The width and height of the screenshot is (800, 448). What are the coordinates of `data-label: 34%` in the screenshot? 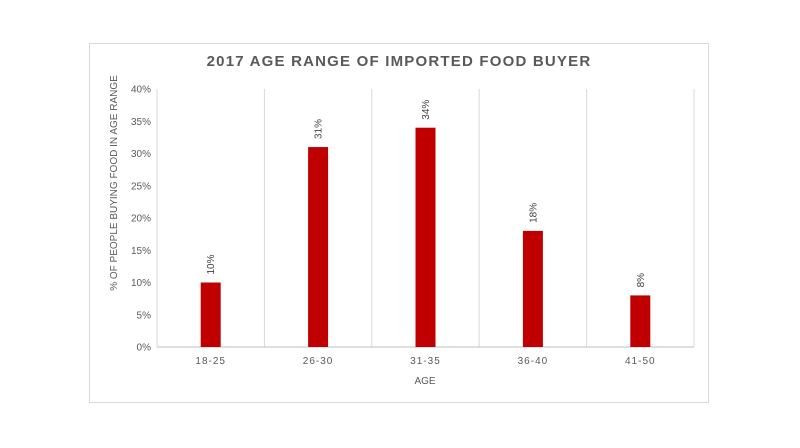 It's located at (426, 110).